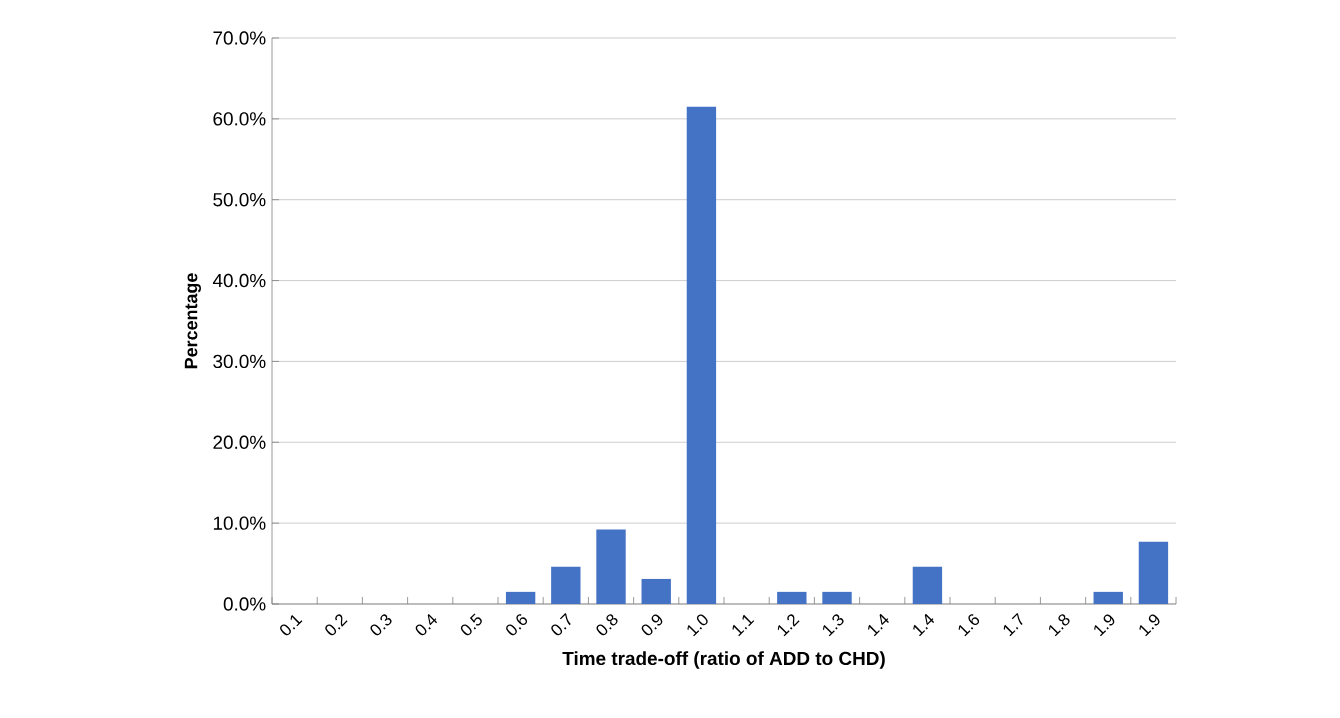 Image resolution: width=1340 pixels, height=718 pixels. Describe the element at coordinates (652, 625) in the screenshot. I see `x-tick-label: 0.9` at that location.